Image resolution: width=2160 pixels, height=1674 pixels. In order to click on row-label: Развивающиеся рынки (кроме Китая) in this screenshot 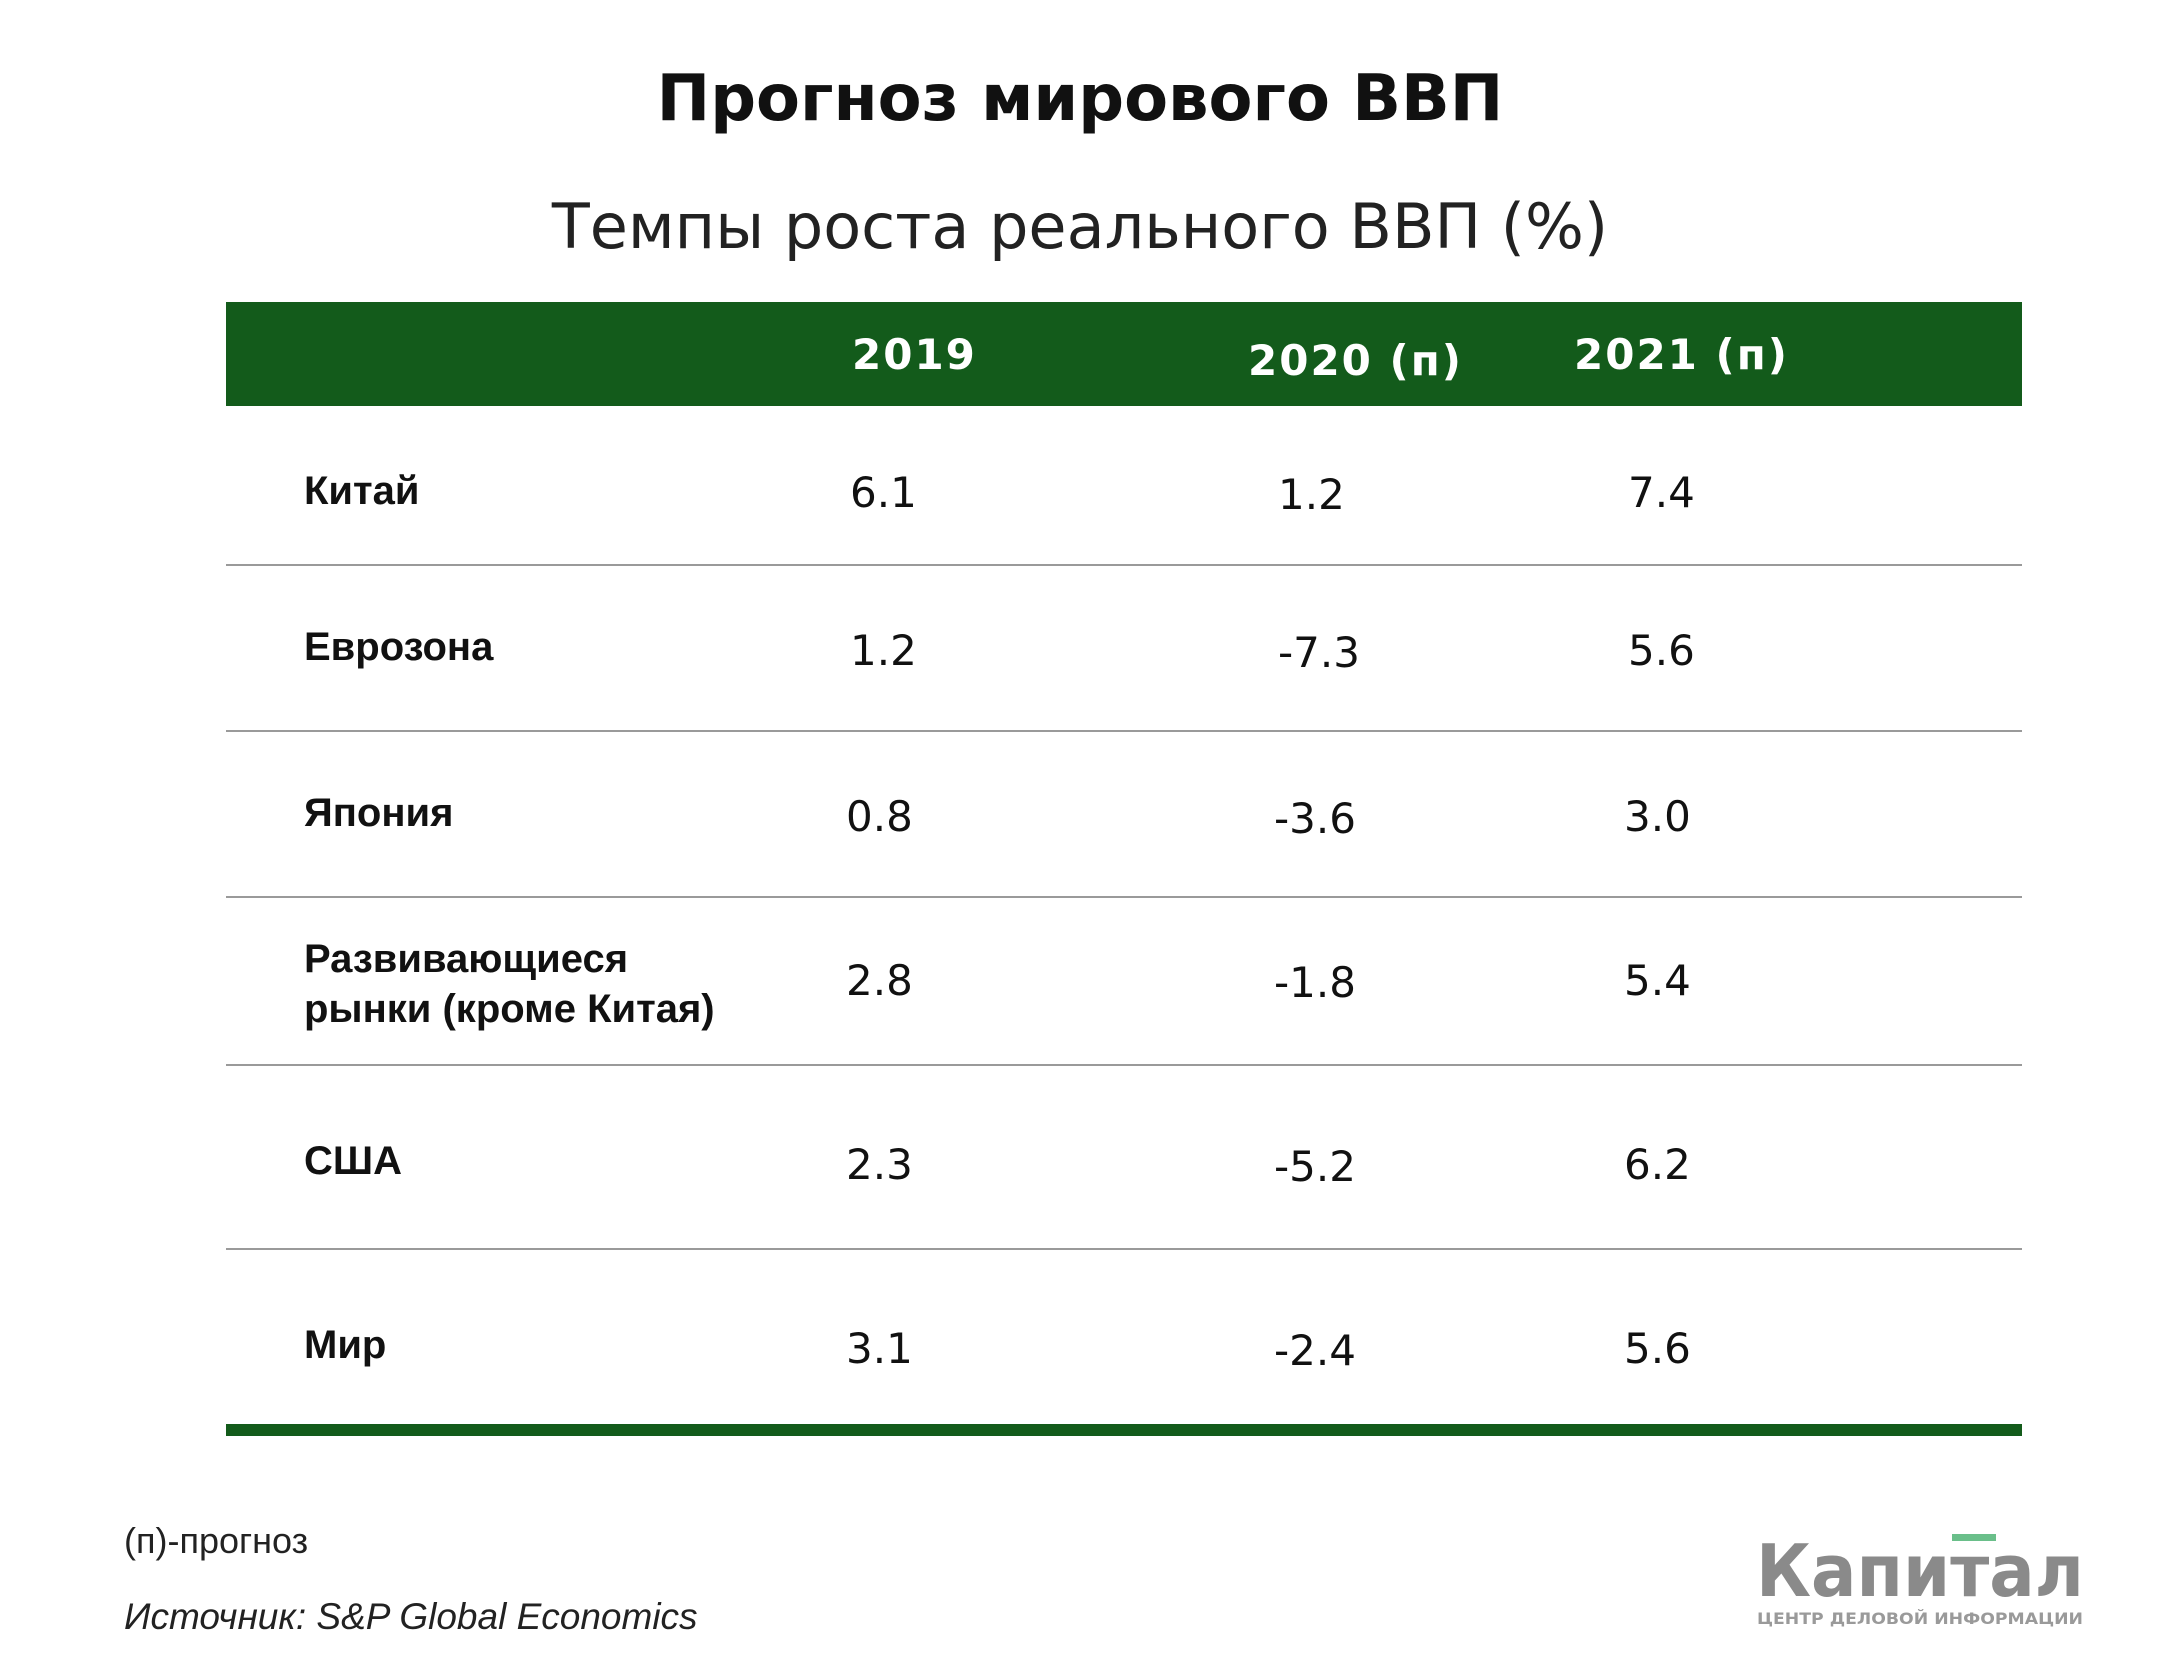, I will do `click(509, 984)`.